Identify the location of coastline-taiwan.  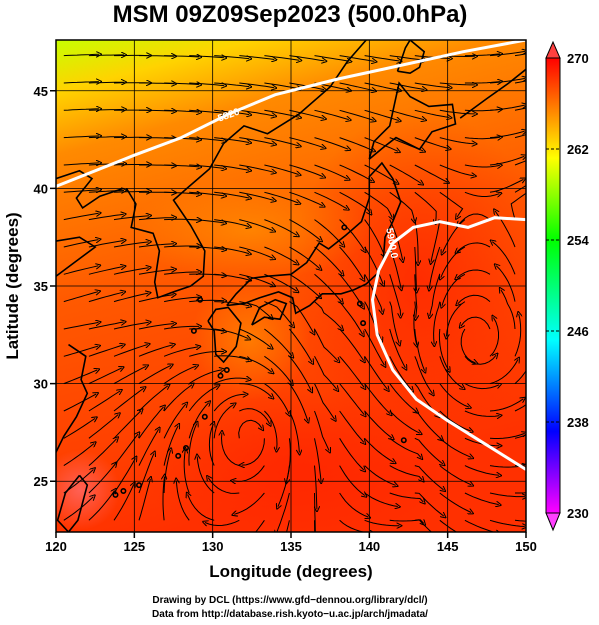
(72, 503).